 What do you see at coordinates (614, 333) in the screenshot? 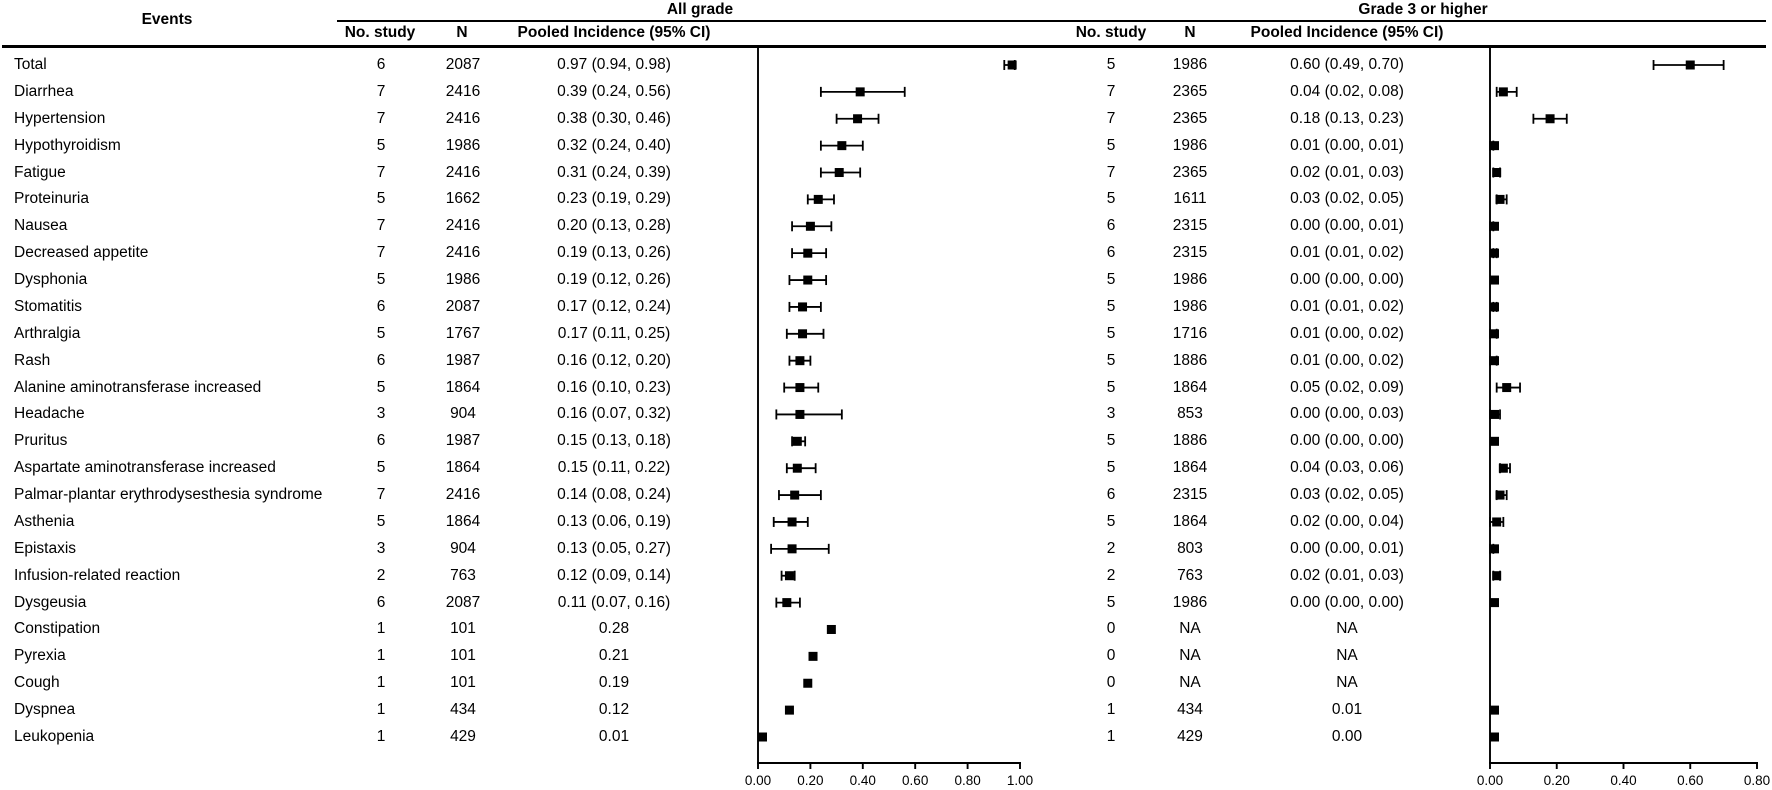
I see `all-grade-pooled-incidence-value: 0.17 (0.11, 0.25)` at bounding box center [614, 333].